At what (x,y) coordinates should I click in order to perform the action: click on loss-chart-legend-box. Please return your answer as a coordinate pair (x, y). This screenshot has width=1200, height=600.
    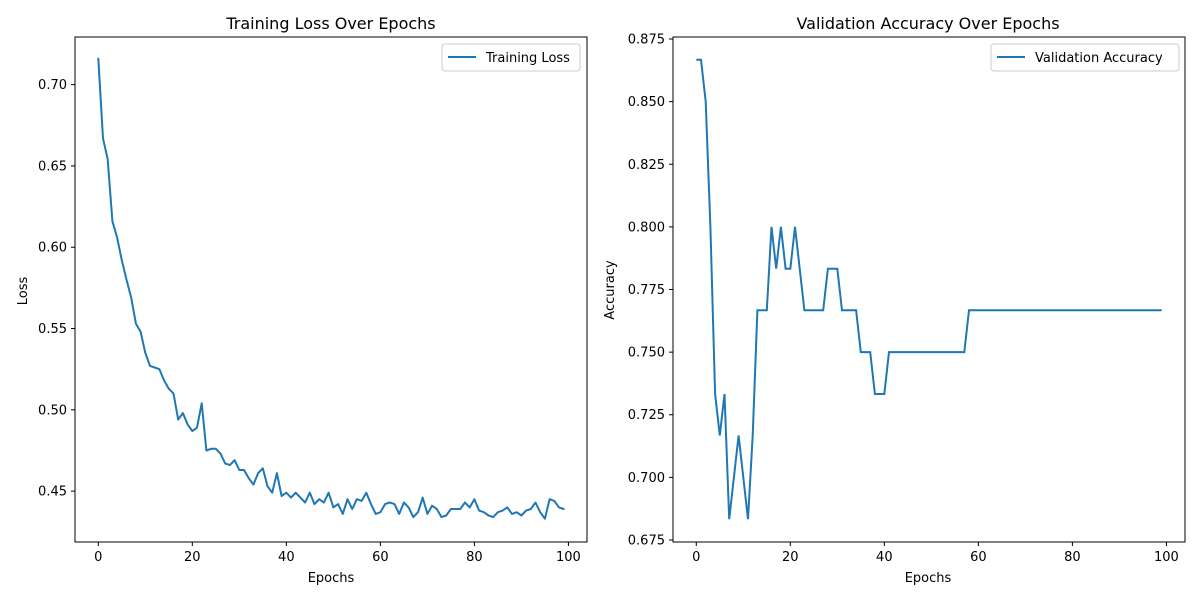
    Looking at the image, I should click on (511, 57).